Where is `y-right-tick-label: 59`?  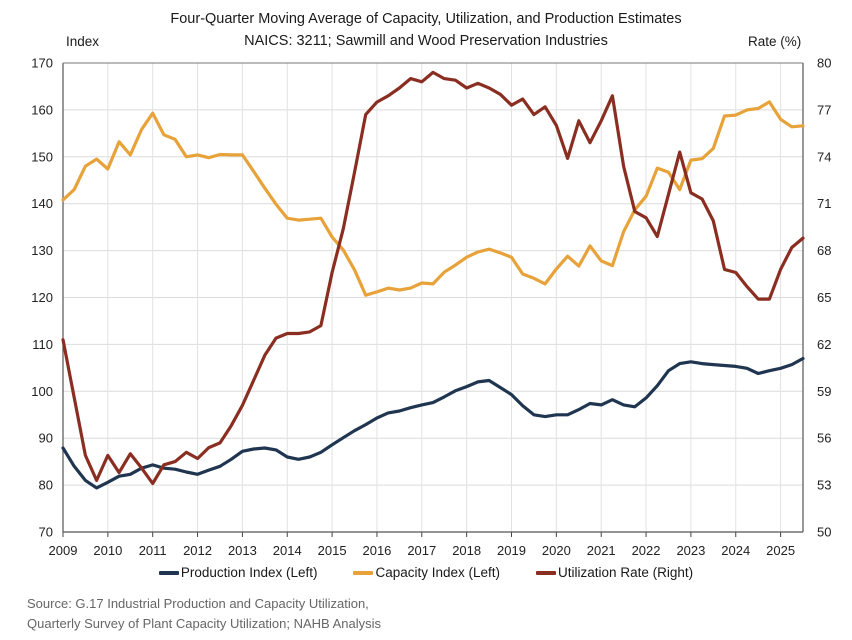
y-right-tick-label: 59 is located at coordinates (824, 391).